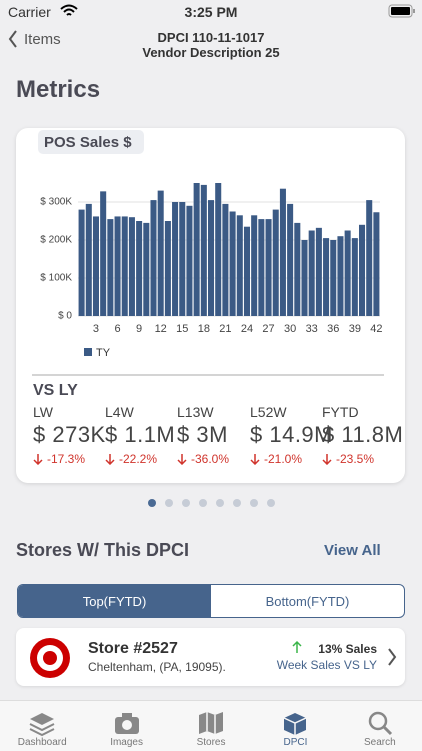 The image size is (422, 751). What do you see at coordinates (140, 434) in the screenshot?
I see `metric-value: $ 1.1M` at bounding box center [140, 434].